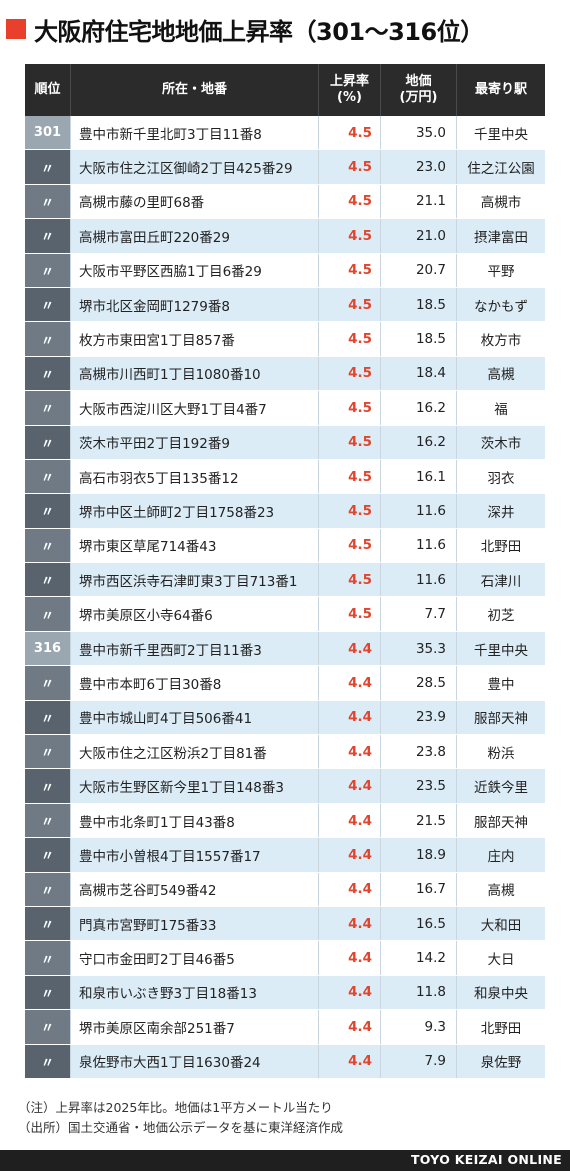 The height and width of the screenshot is (1171, 570). What do you see at coordinates (419, 167) in the screenshot?
I see `price-cell: 23.0` at bounding box center [419, 167].